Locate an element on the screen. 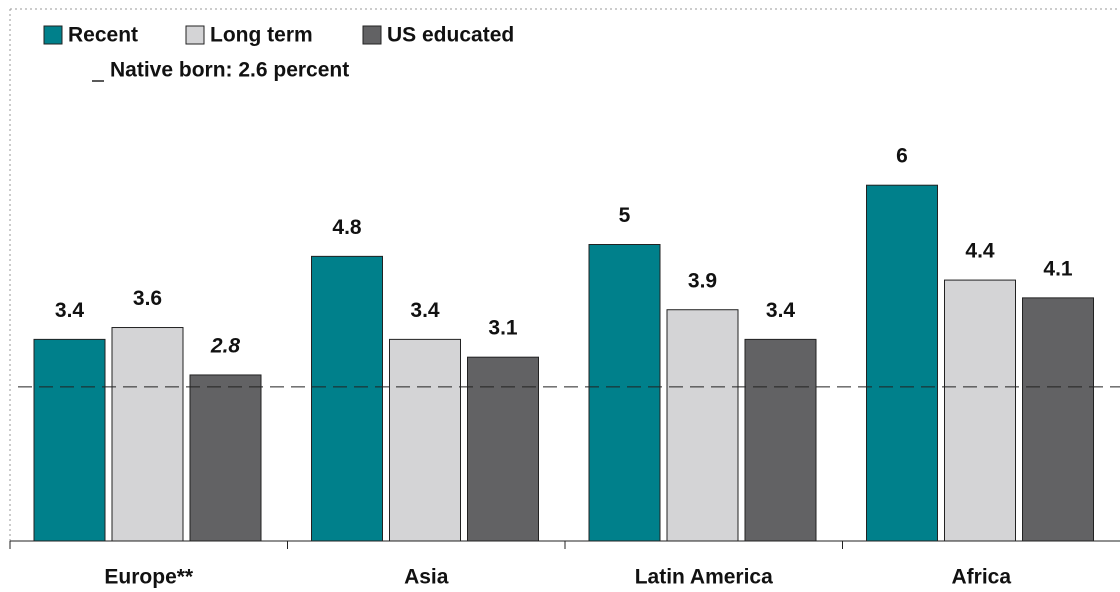  value-label: 3.1 is located at coordinates (503, 328).